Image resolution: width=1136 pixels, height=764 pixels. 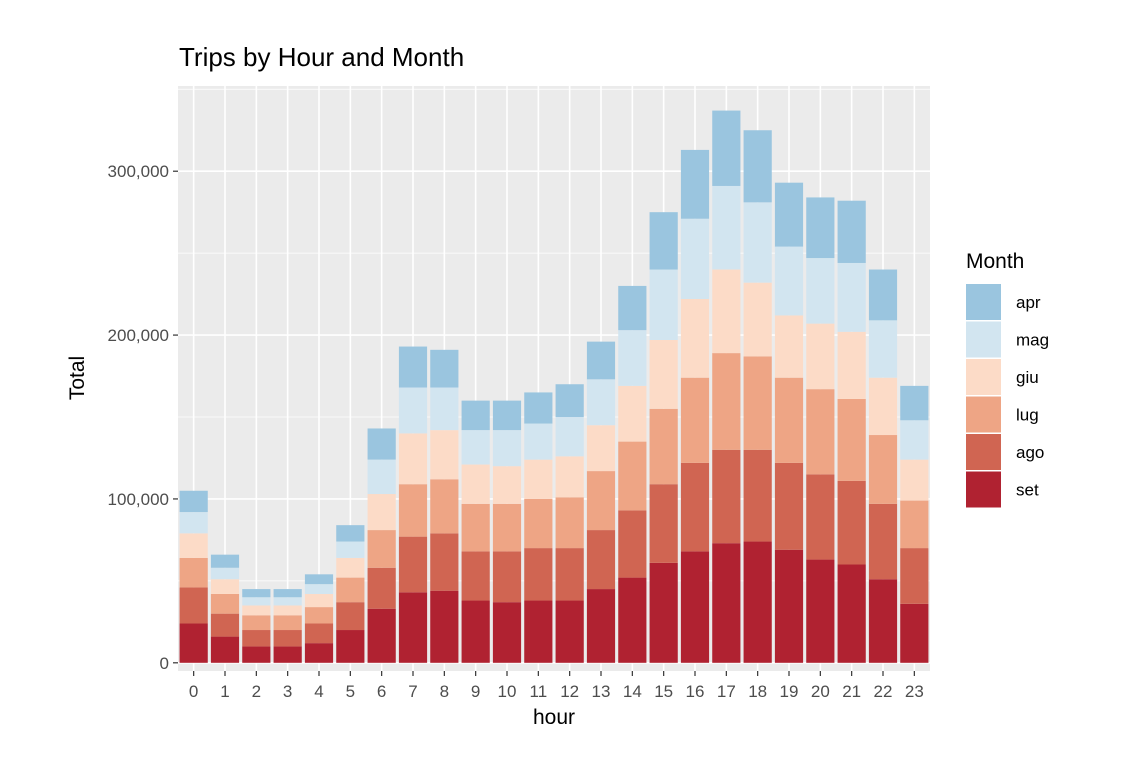 I want to click on x-tick-label: 22, so click(x=883, y=691).